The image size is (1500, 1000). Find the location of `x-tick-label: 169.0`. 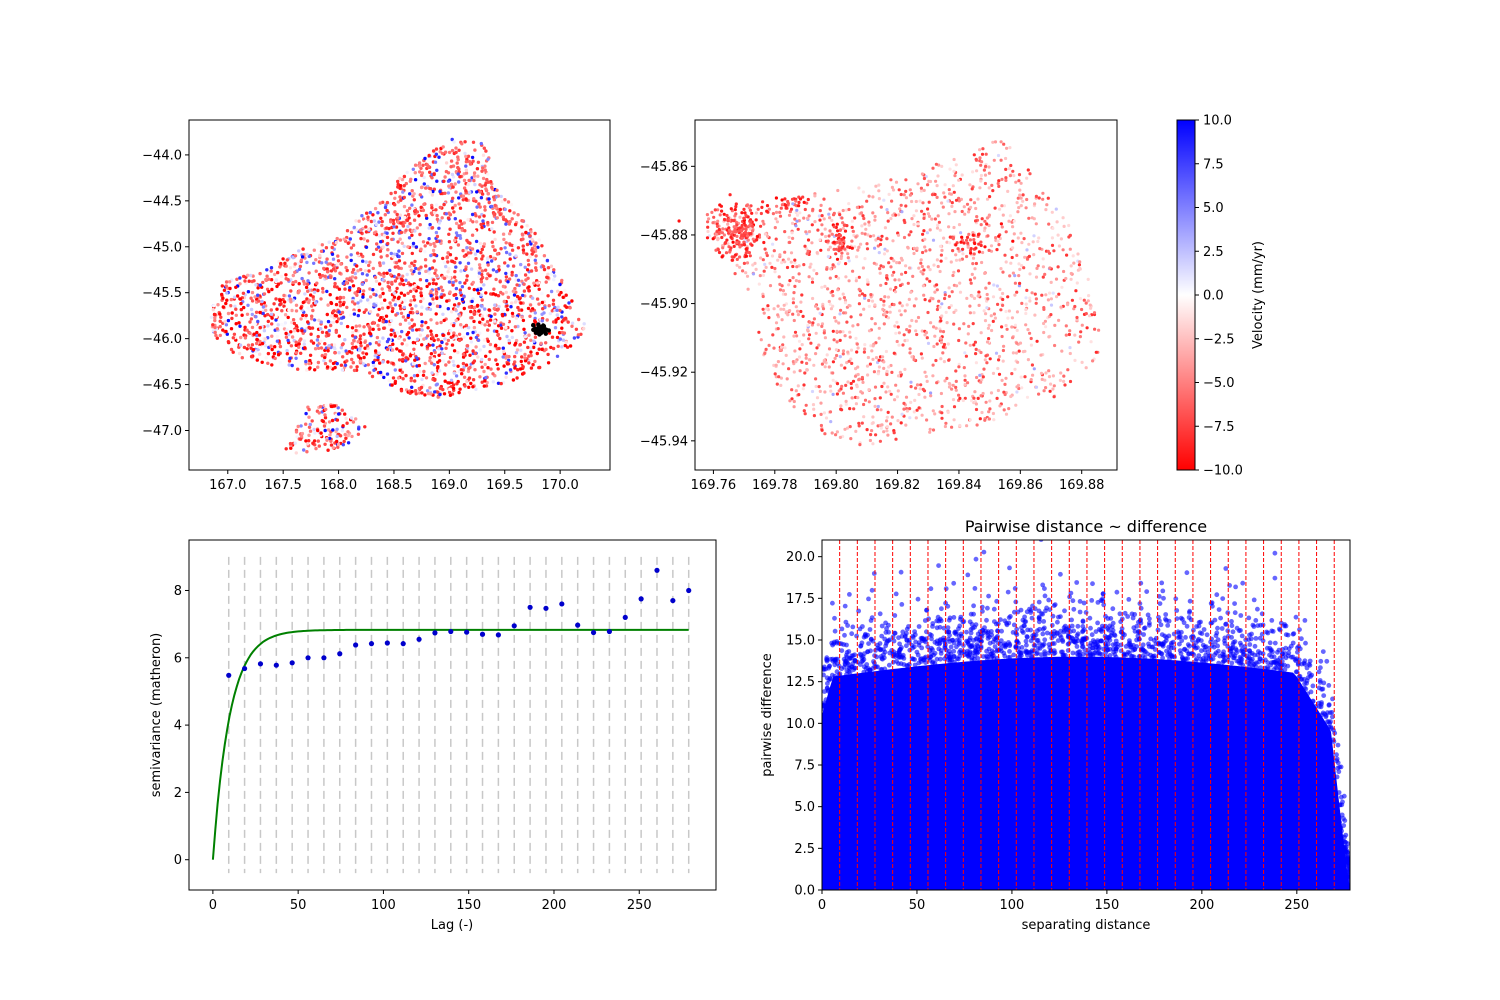

x-tick-label: 169.0 is located at coordinates (449, 485).